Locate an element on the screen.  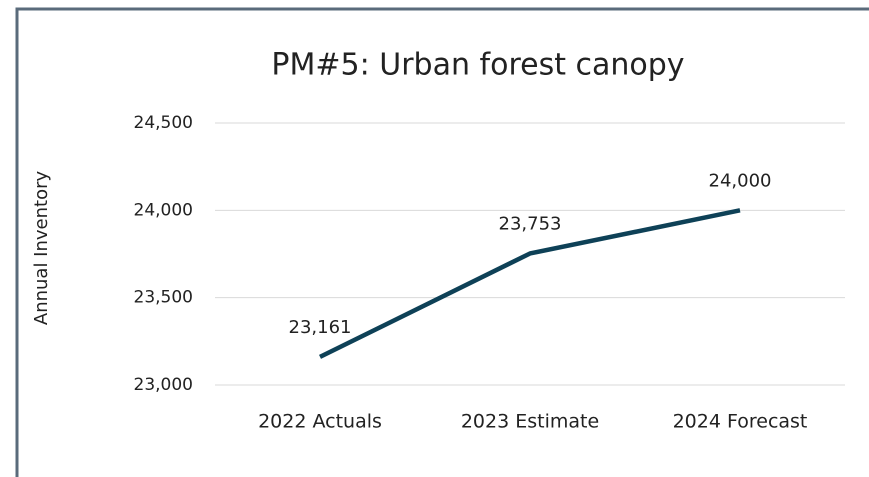
x-tick-label: 2023 Estimate is located at coordinates (530, 422).